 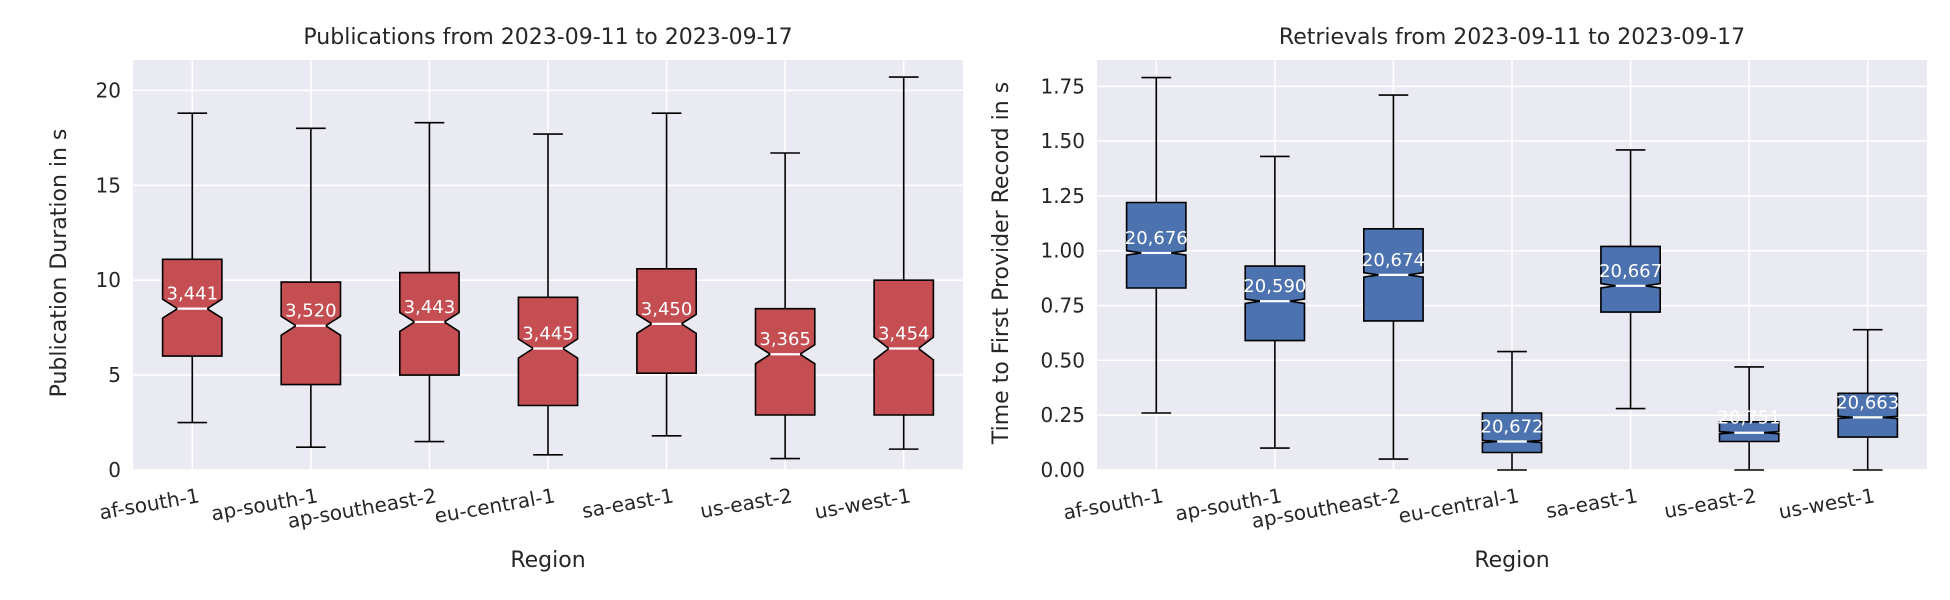 What do you see at coordinates (193, 294) in the screenshot?
I see `count-label: 3,441` at bounding box center [193, 294].